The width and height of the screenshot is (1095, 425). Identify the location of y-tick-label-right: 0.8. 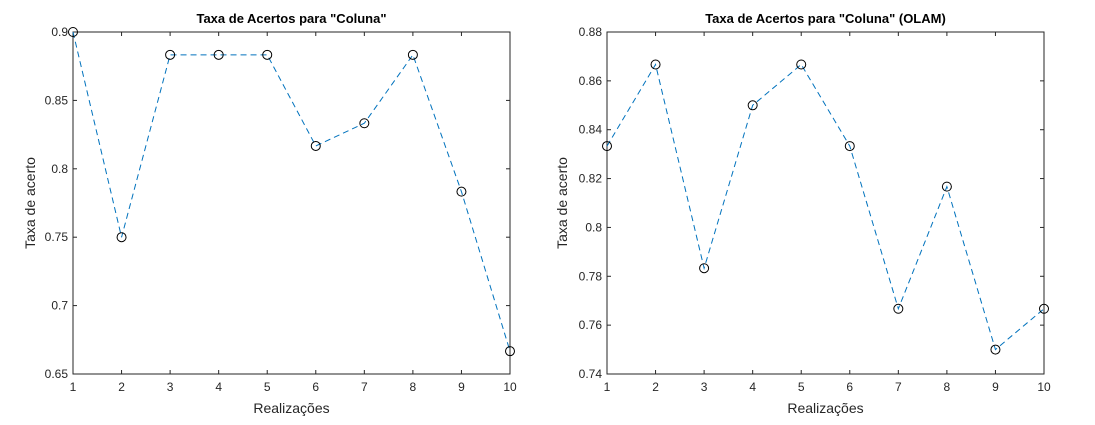
(593, 227).